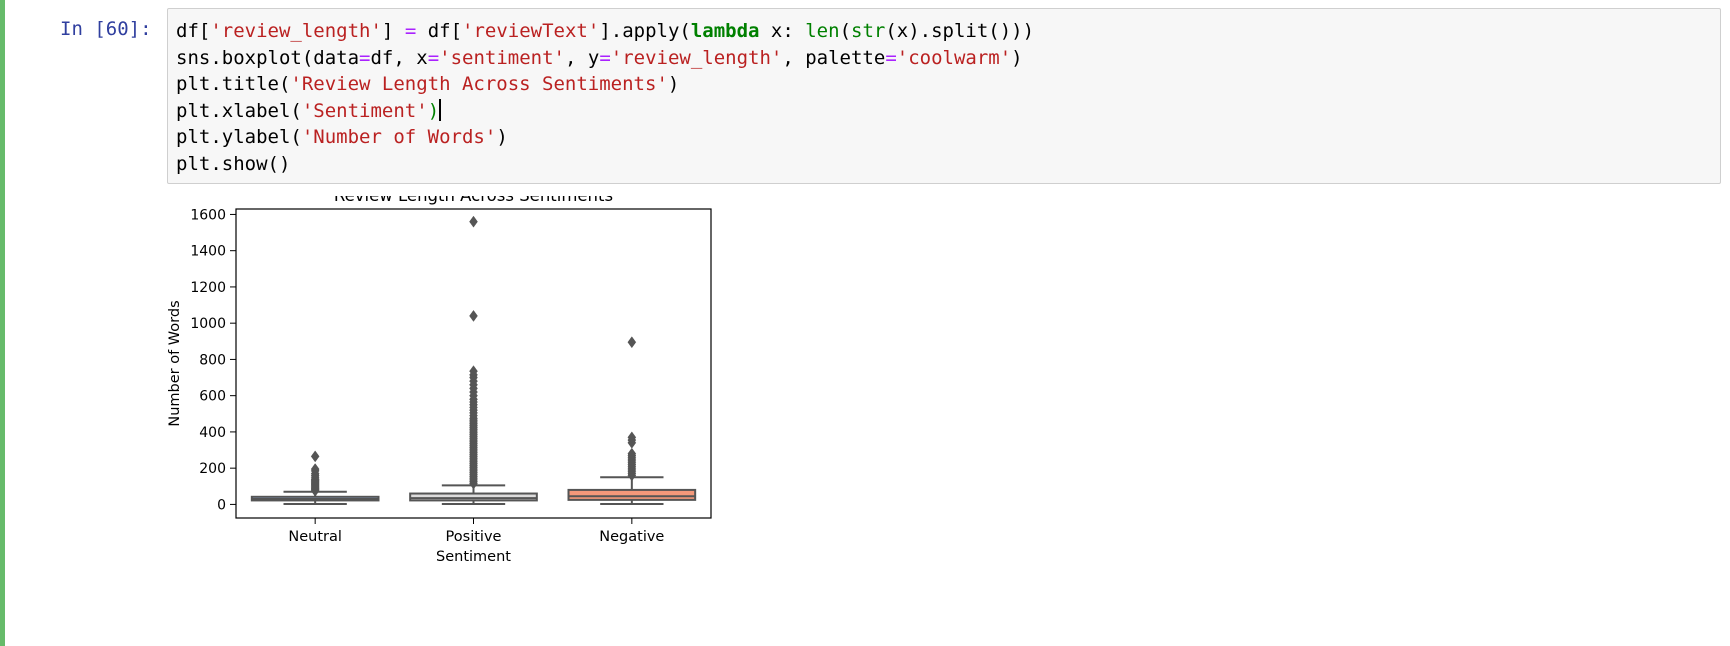 This screenshot has height=646, width=1730. What do you see at coordinates (645, 31) in the screenshot?
I see `code-token: ].apply(` at bounding box center [645, 31].